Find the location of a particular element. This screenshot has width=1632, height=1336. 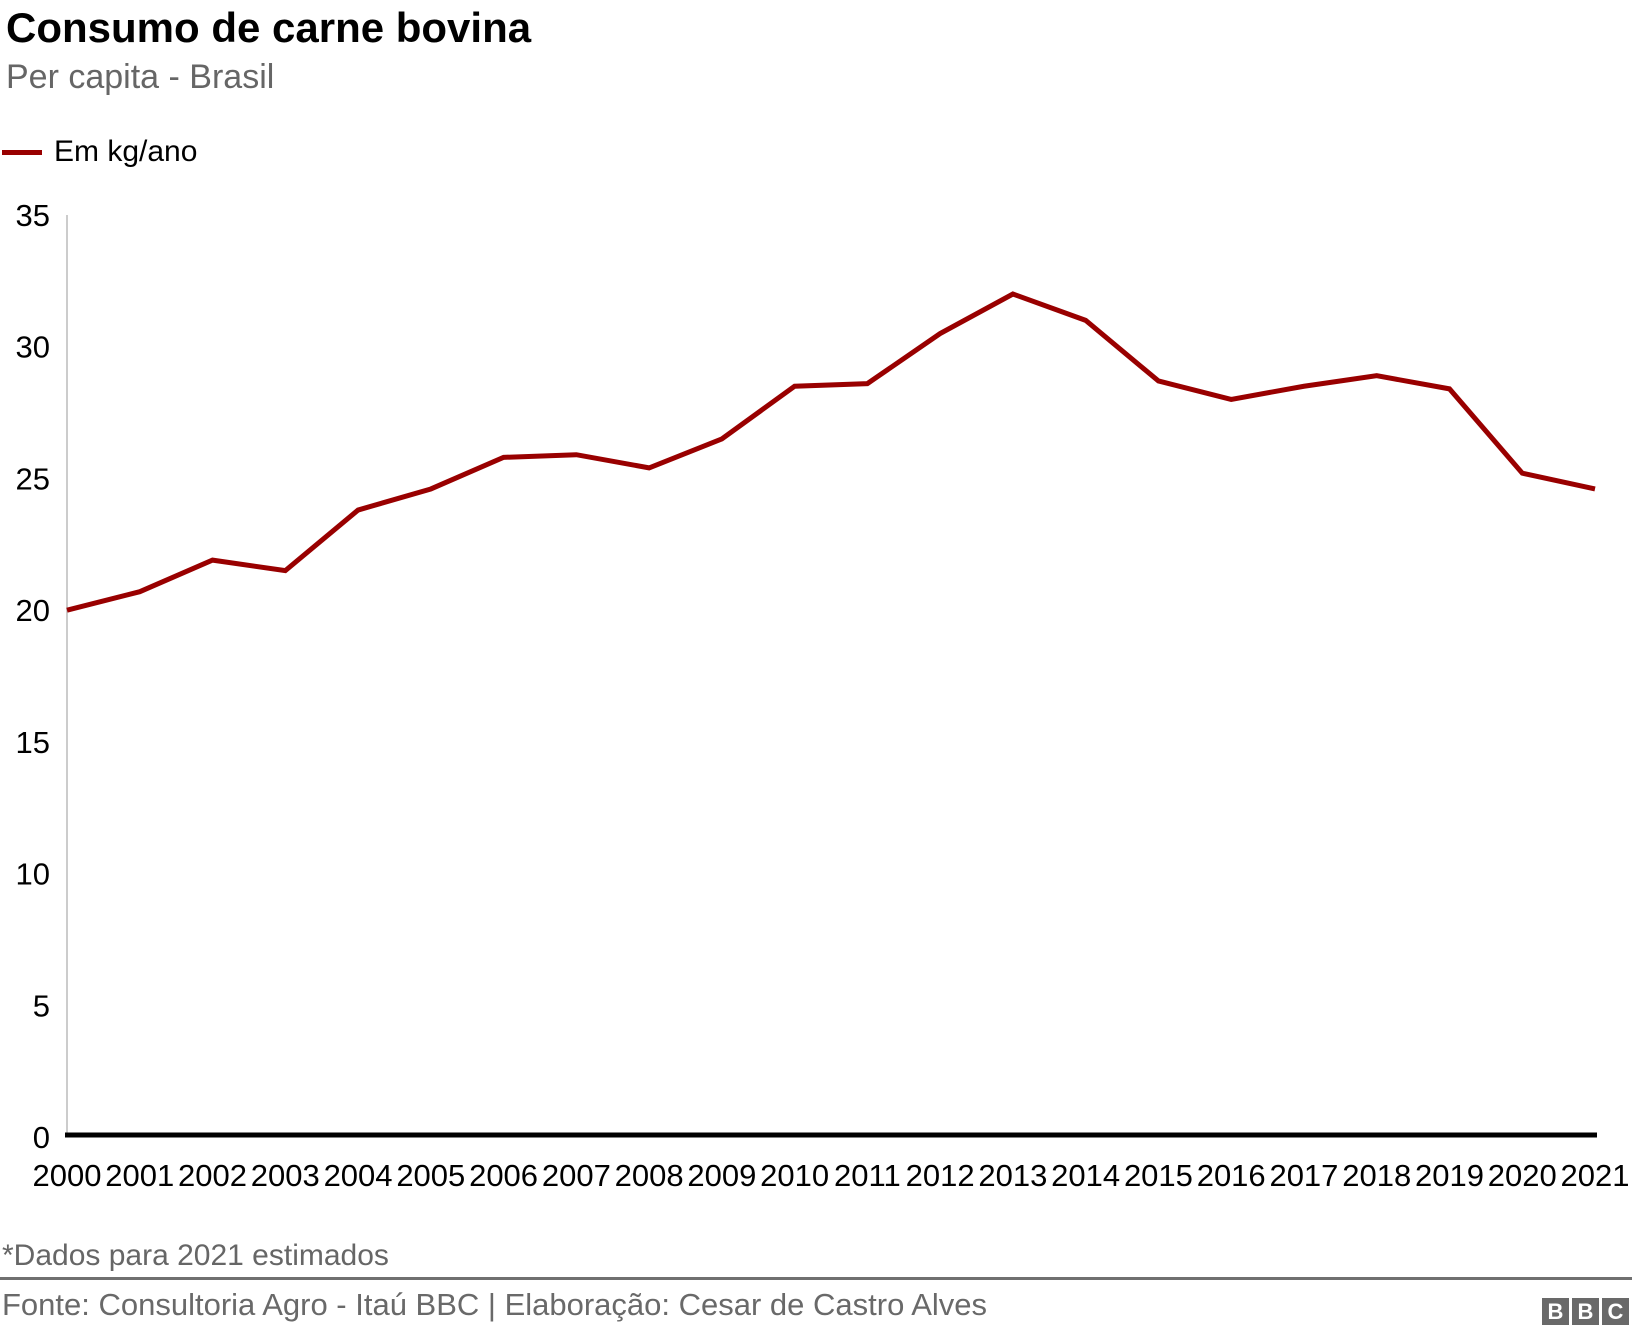

x-tick-label: 2009 is located at coordinates (721, 1175).